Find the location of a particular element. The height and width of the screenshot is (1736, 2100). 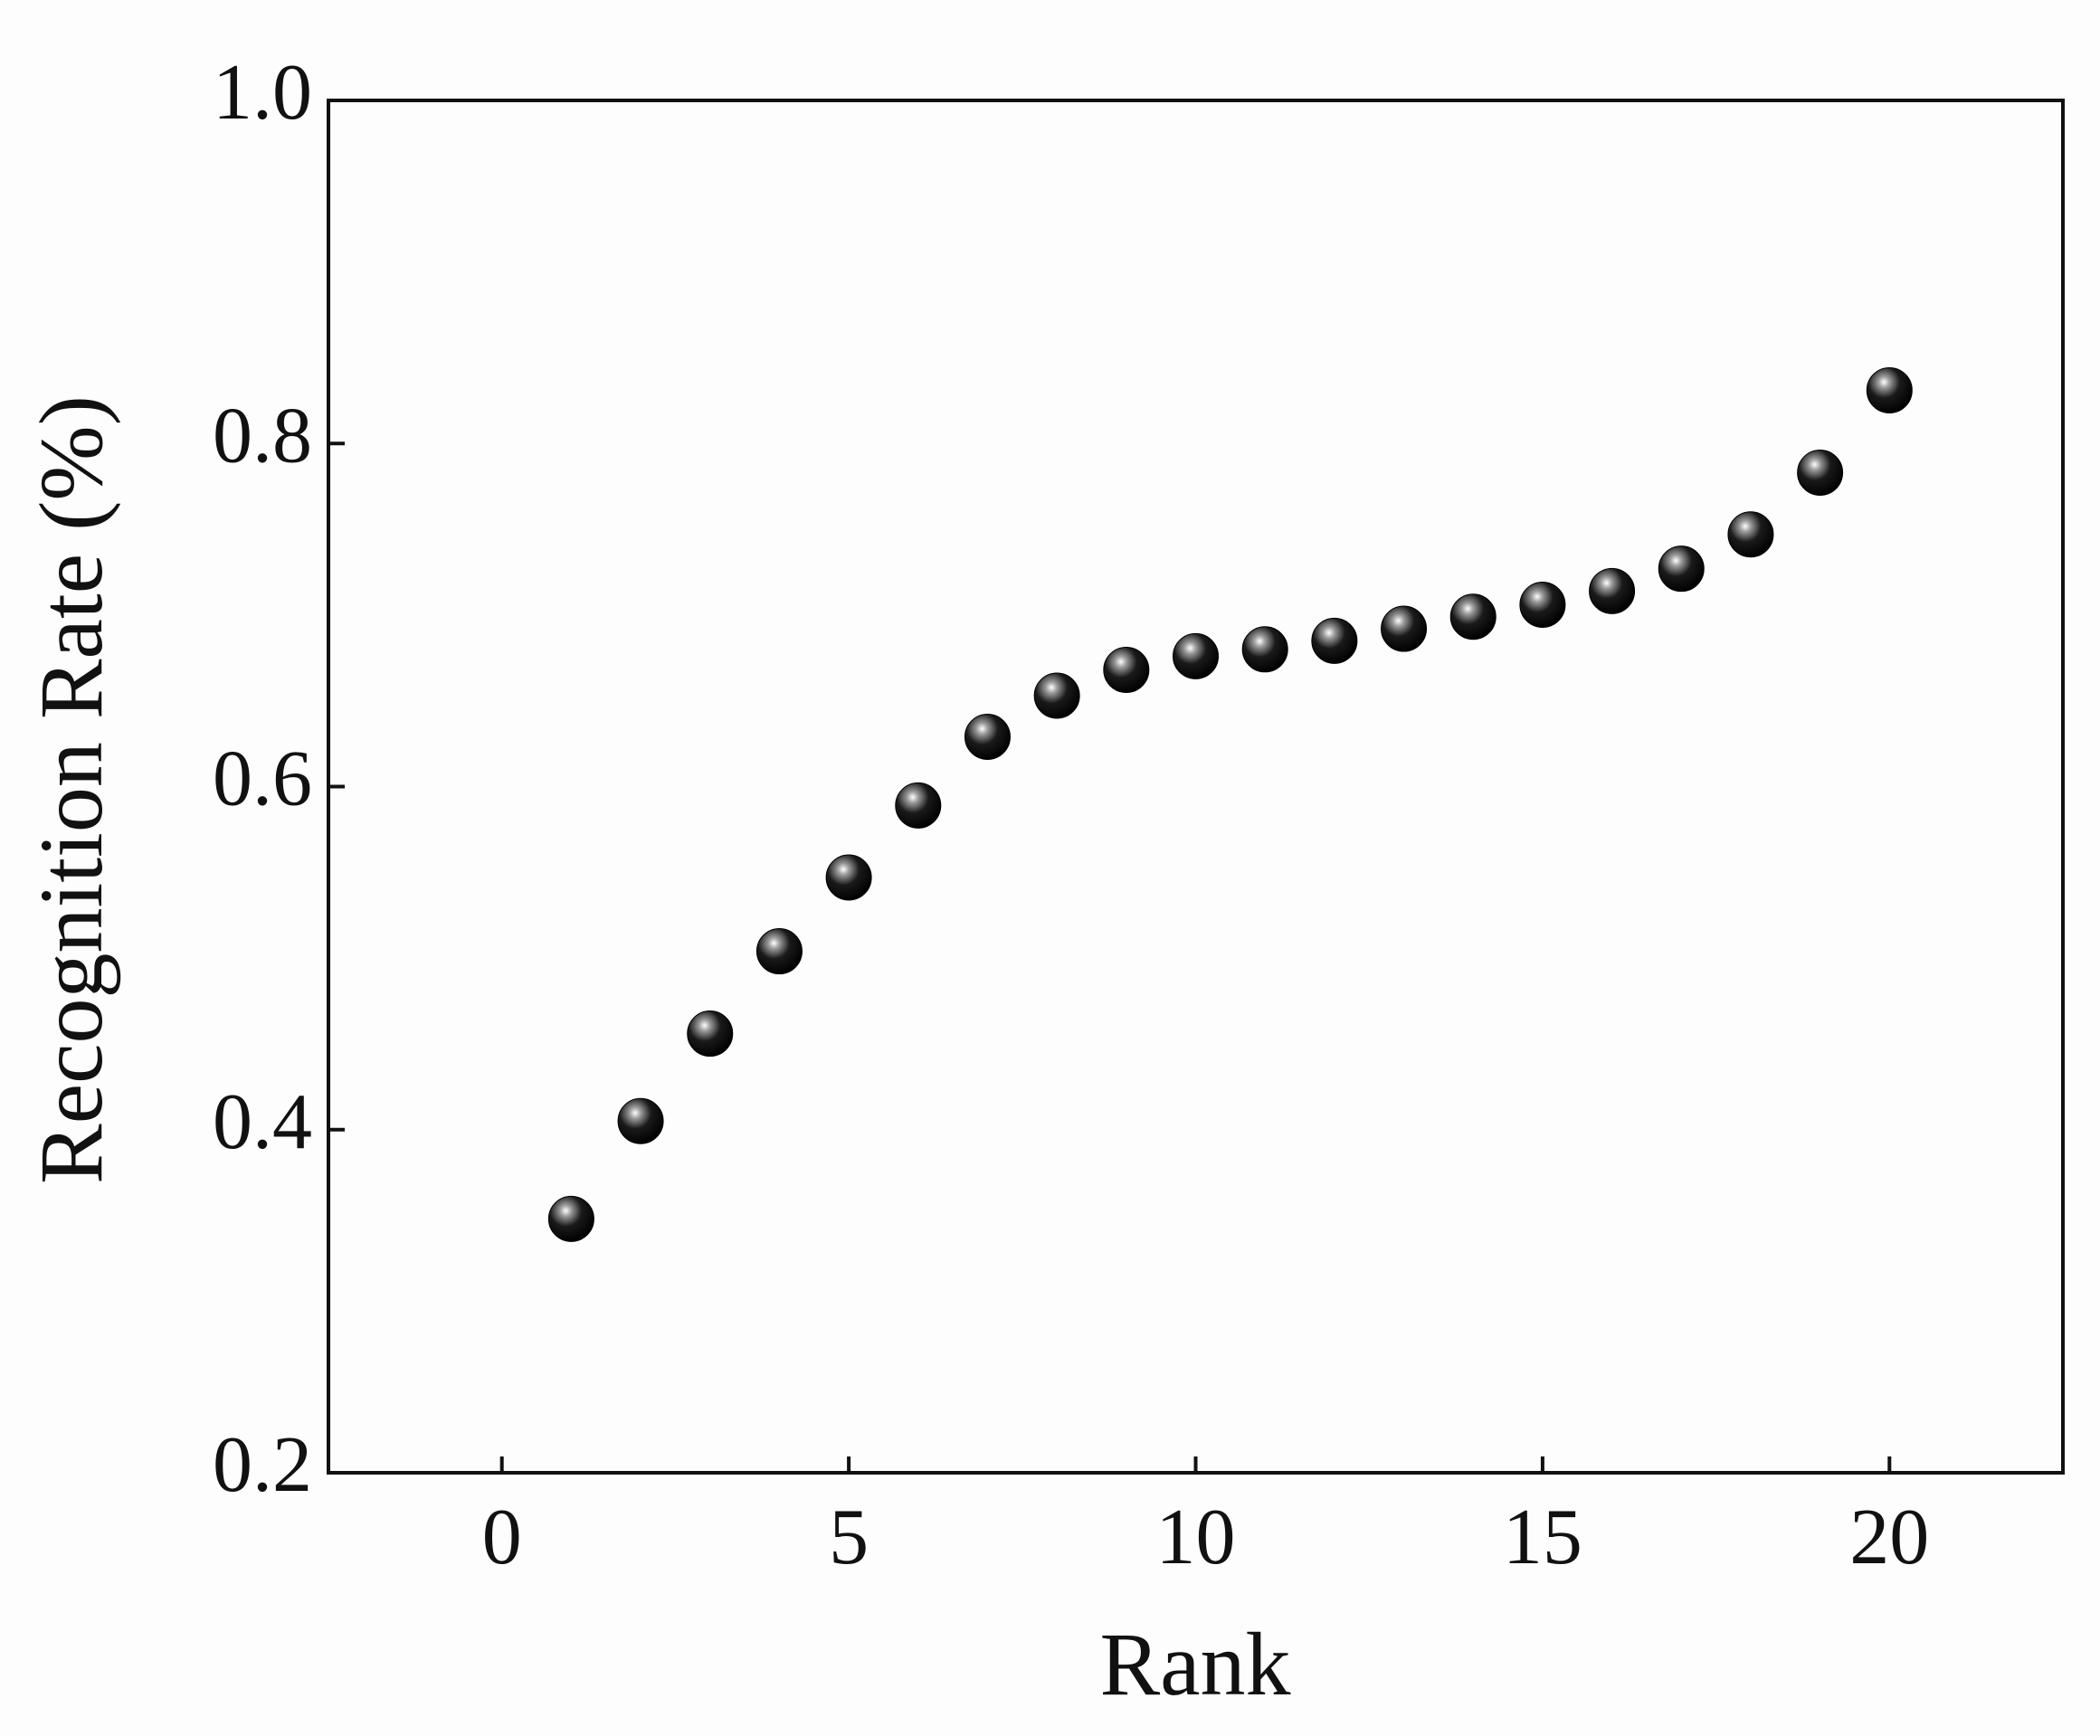

y-tick-label: 1.0 is located at coordinates (262, 93).